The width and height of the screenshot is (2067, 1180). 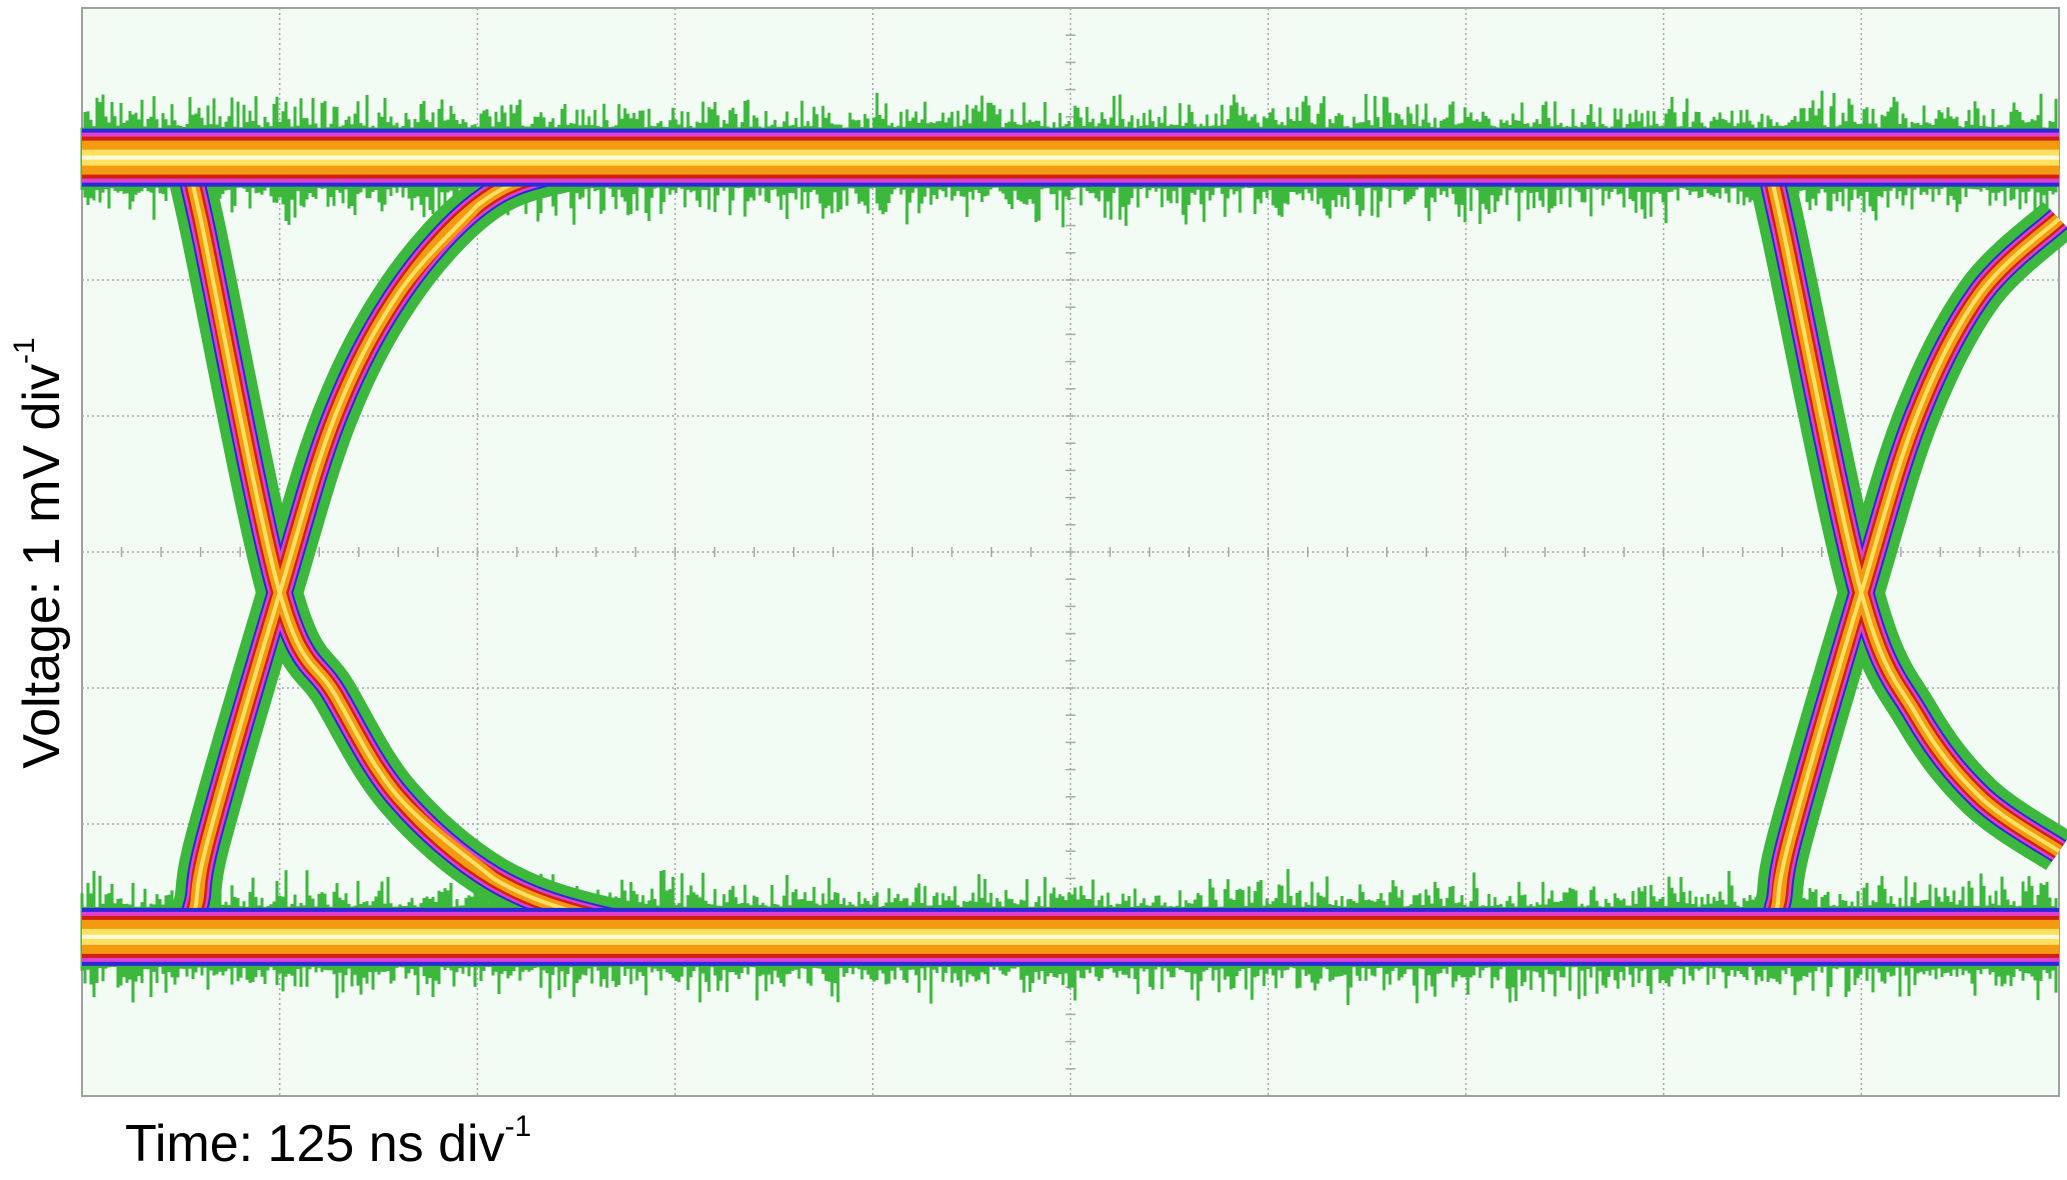 I want to click on falling-edge-1-core, so click(x=346, y=549).